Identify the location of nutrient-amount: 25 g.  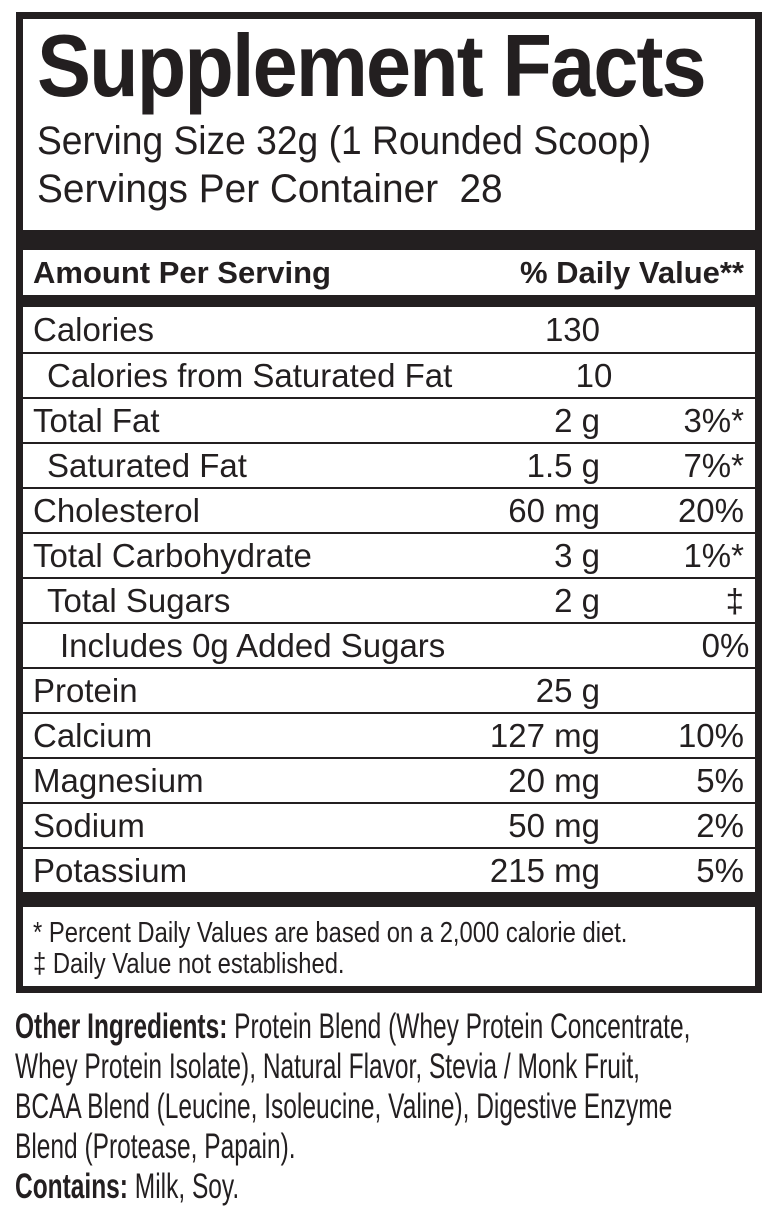
(567, 690).